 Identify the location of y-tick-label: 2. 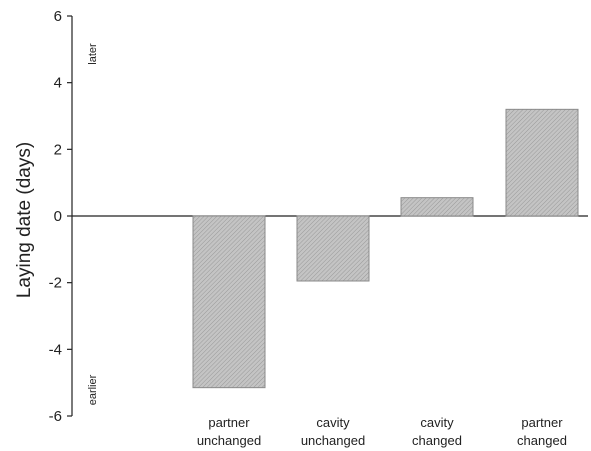
(58, 149).